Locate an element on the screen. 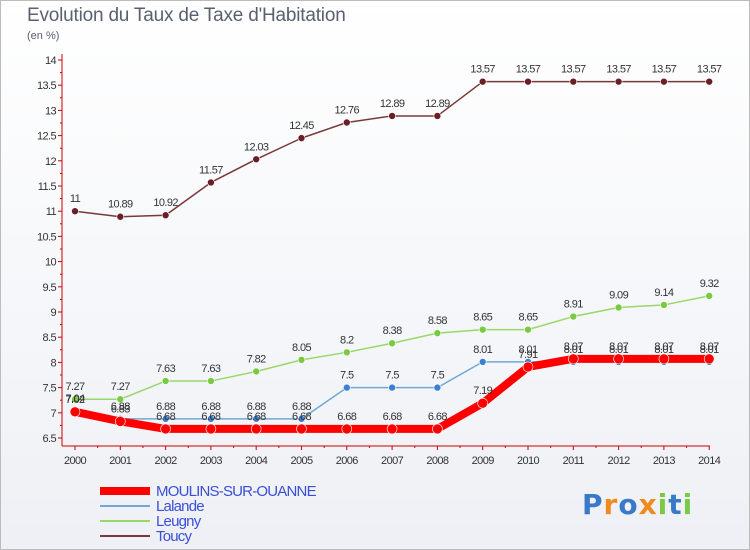  data-label: 9.09 is located at coordinates (618, 295).